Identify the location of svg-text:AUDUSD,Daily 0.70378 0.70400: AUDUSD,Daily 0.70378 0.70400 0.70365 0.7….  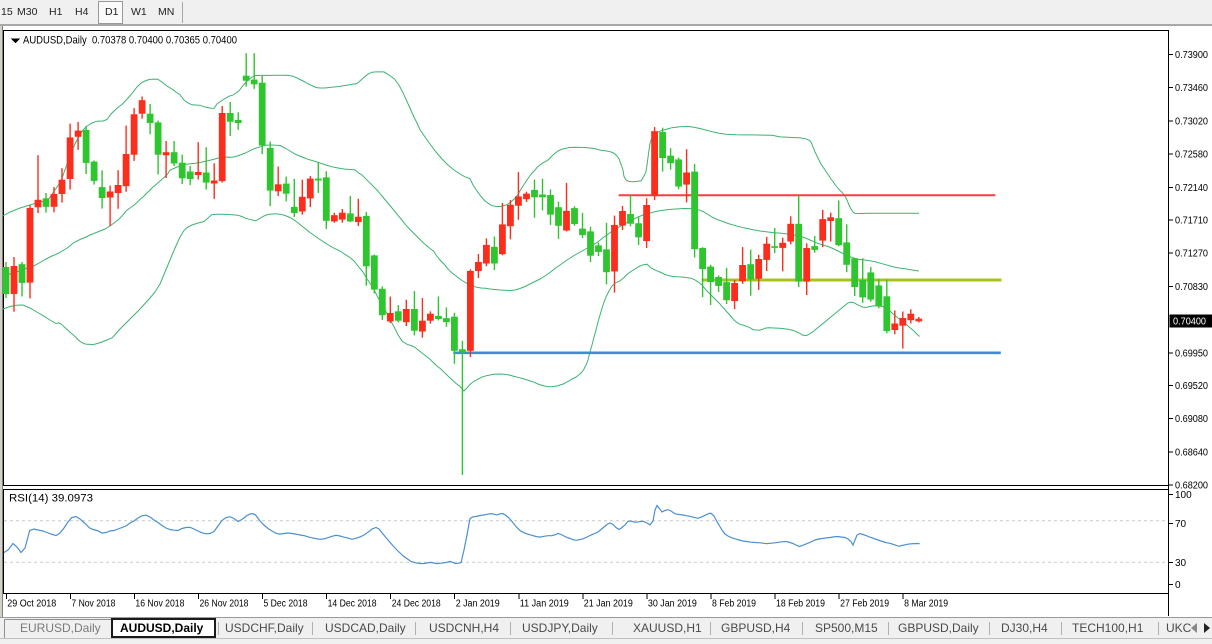
(130, 41).